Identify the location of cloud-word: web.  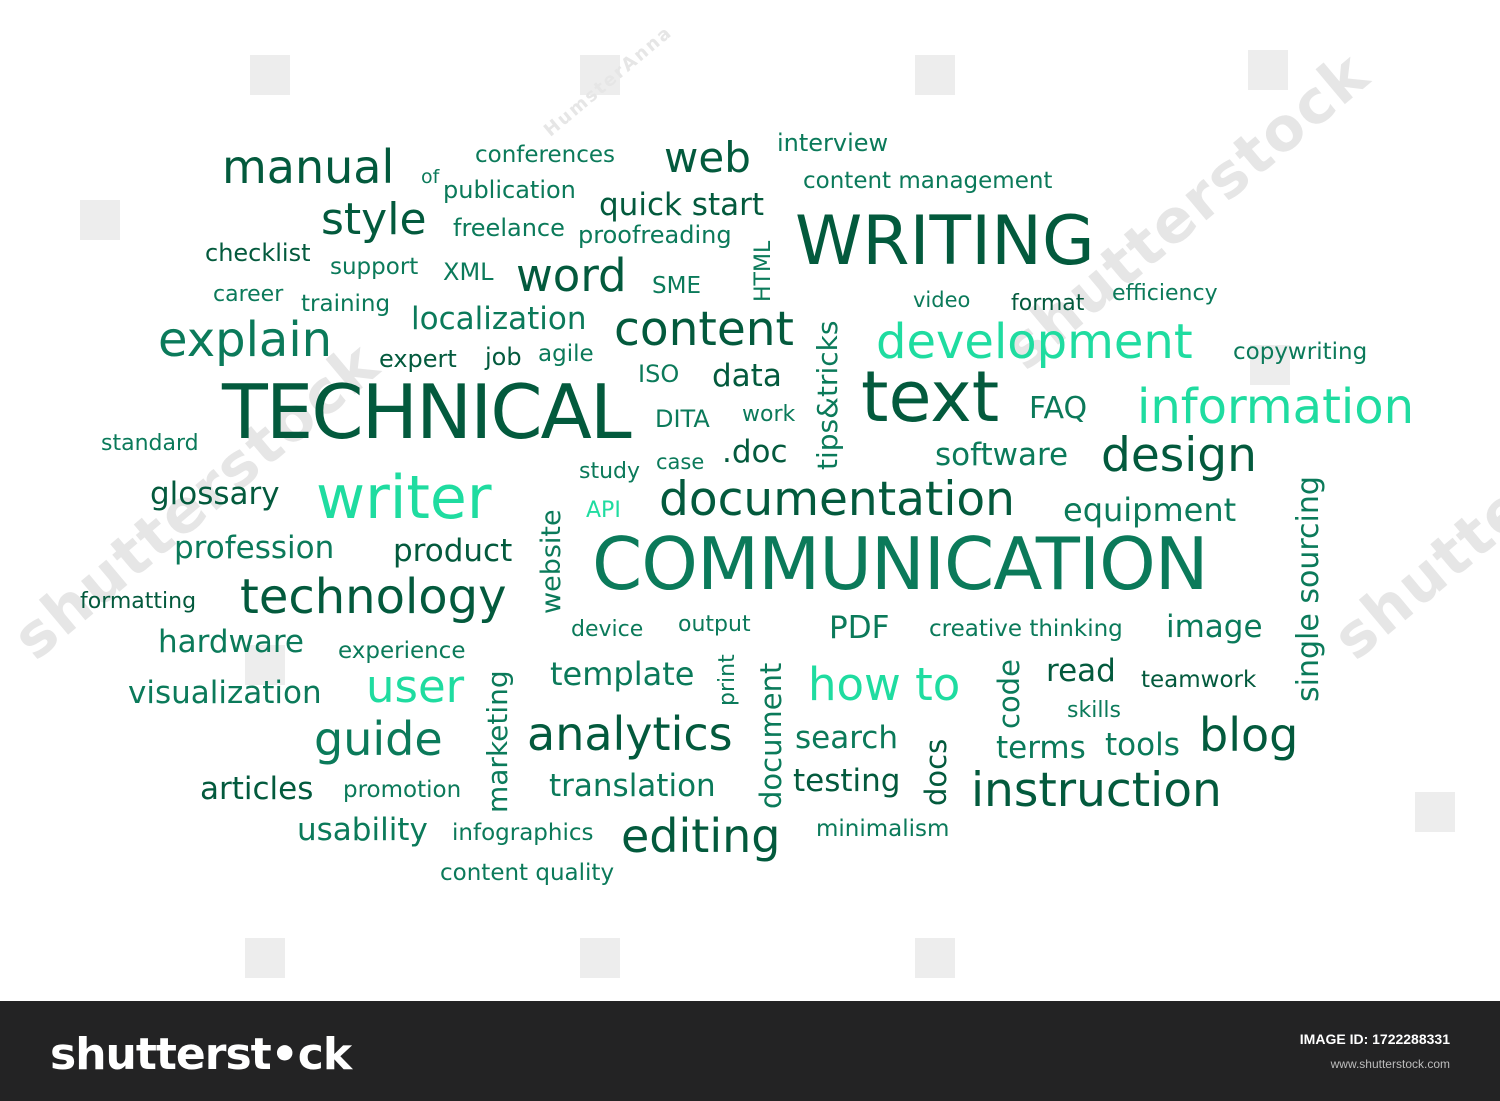
(707, 157).